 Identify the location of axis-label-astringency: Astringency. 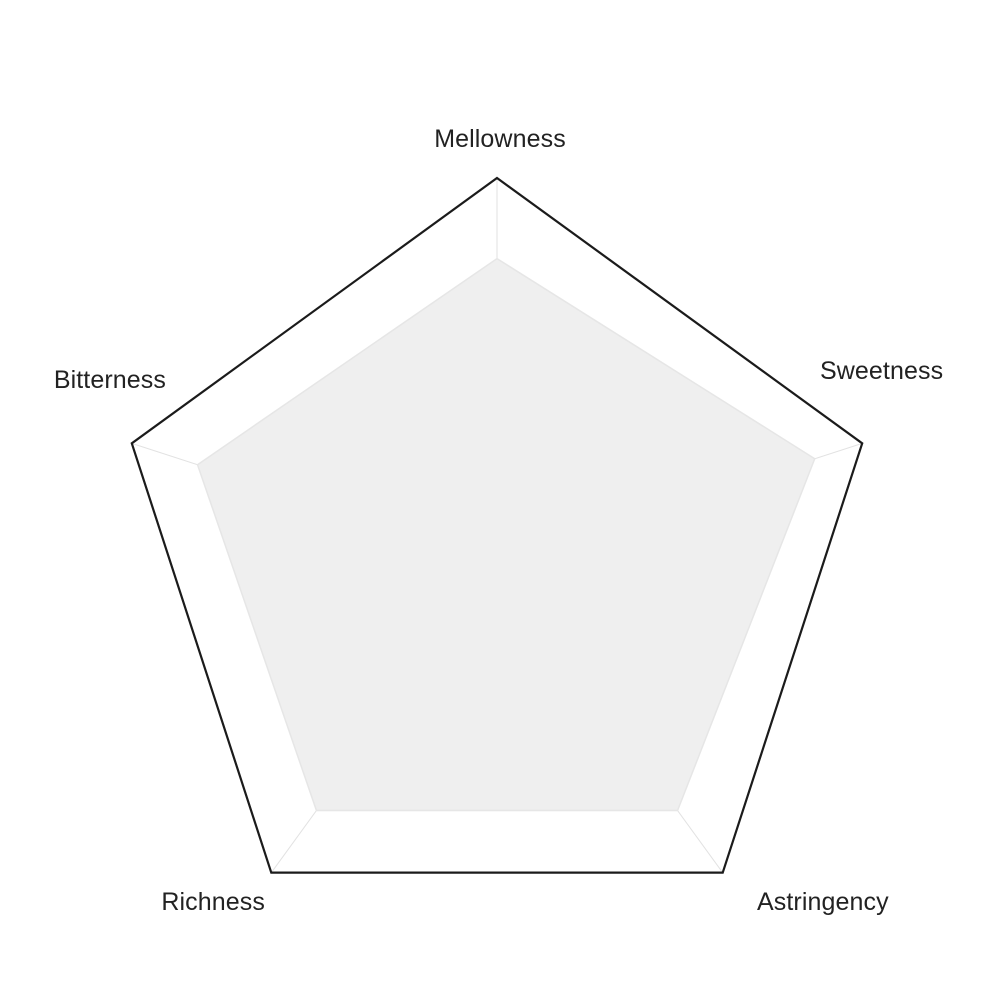
(823, 902).